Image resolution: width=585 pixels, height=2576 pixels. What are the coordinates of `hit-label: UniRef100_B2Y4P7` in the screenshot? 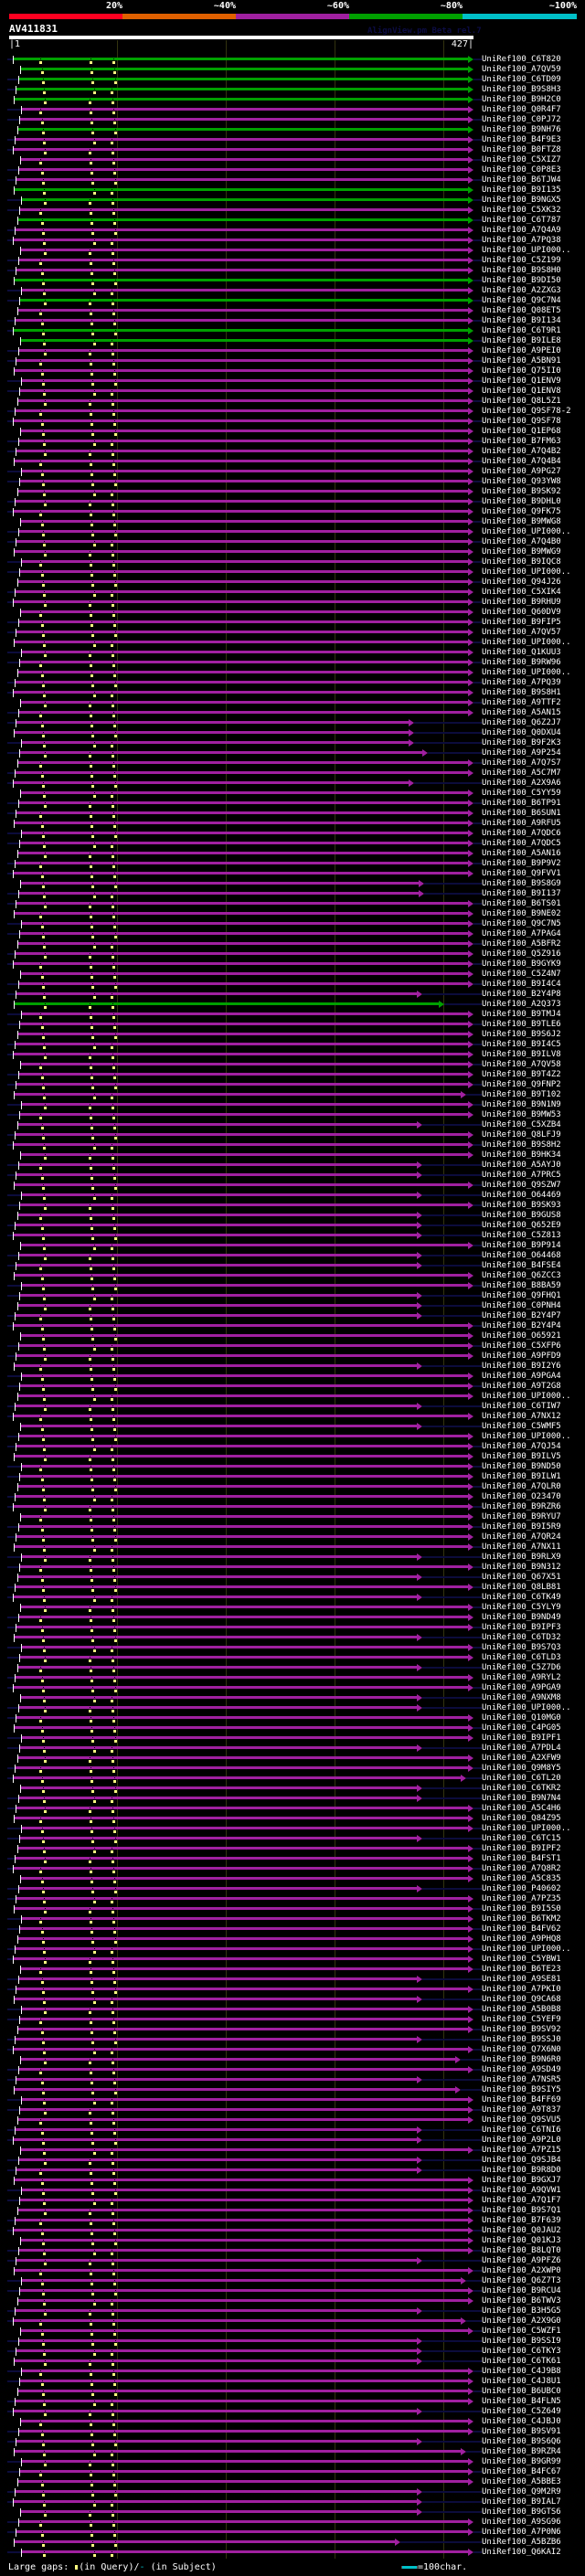 It's located at (521, 1315).